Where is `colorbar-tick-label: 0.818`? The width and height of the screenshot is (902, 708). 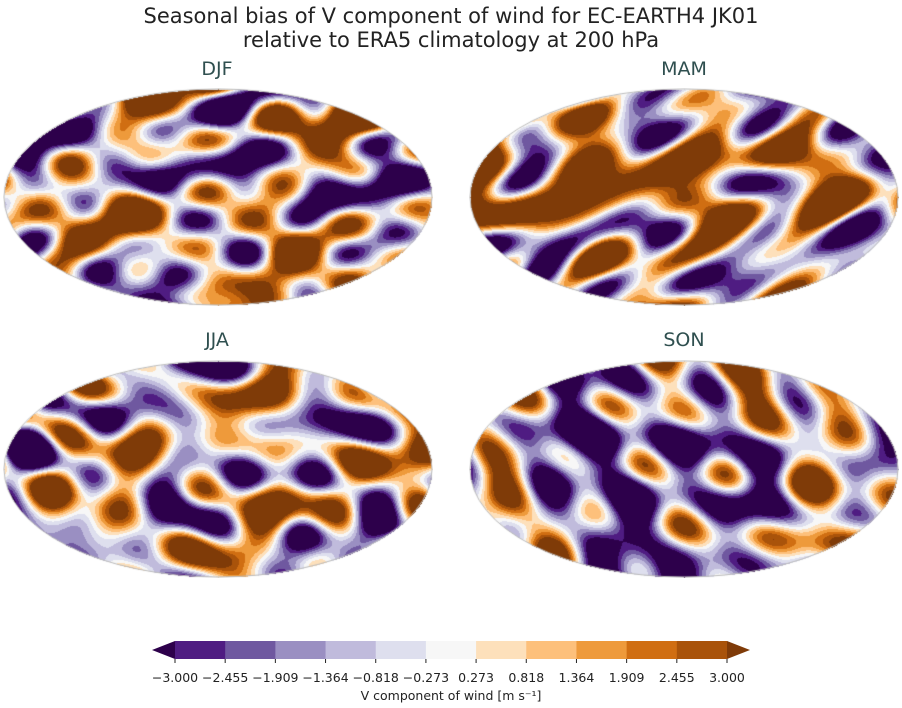 colorbar-tick-label: 0.818 is located at coordinates (526, 677).